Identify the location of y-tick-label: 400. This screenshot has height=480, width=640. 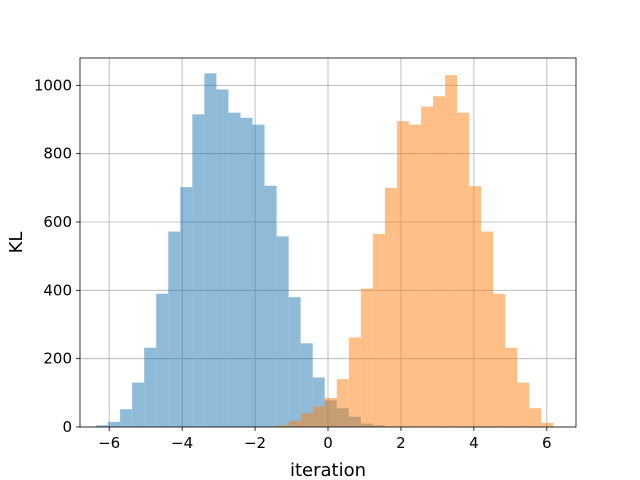
(57, 290).